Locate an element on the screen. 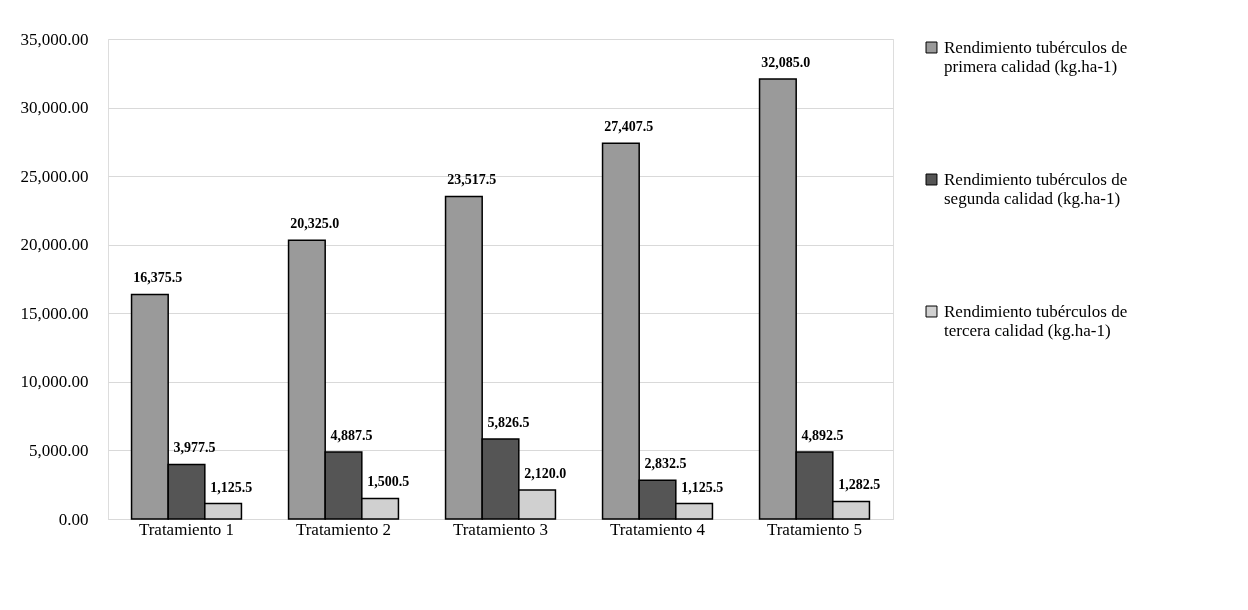 This screenshot has width=1248, height=610. x-tick-label: Tratamiento 2 is located at coordinates (343, 529).